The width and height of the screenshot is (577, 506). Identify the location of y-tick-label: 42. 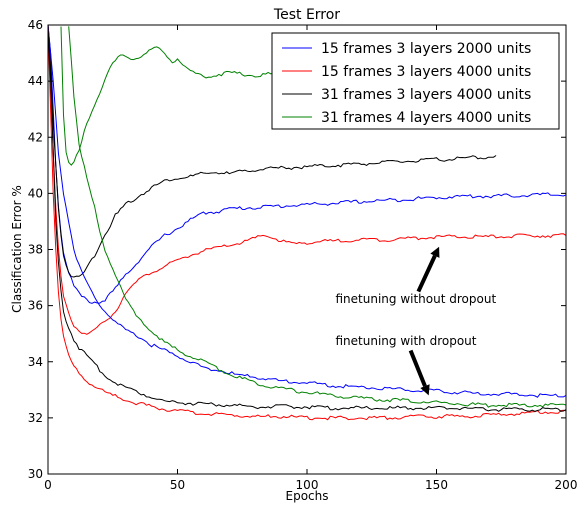
(35, 137).